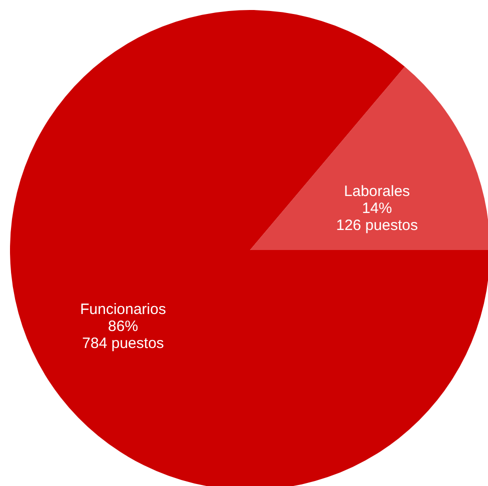  Describe the element at coordinates (377, 191) in the screenshot. I see `slice-label: Laborales` at that location.